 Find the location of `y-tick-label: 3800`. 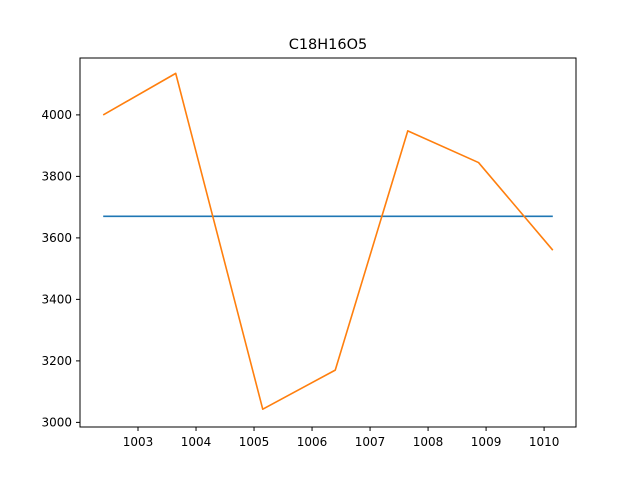

y-tick-label: 3800 is located at coordinates (56, 176).